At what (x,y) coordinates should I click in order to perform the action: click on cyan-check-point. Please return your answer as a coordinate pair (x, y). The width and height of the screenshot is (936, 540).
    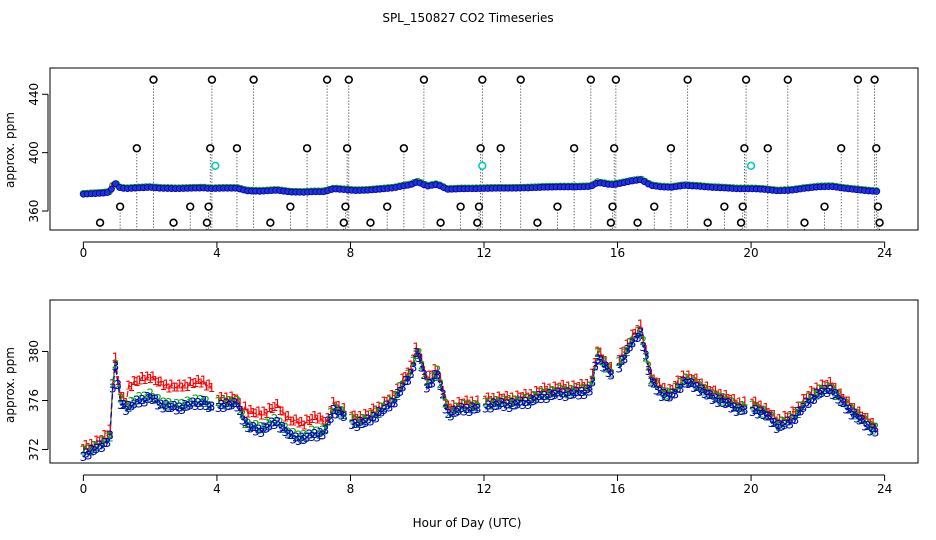
    Looking at the image, I should click on (215, 165).